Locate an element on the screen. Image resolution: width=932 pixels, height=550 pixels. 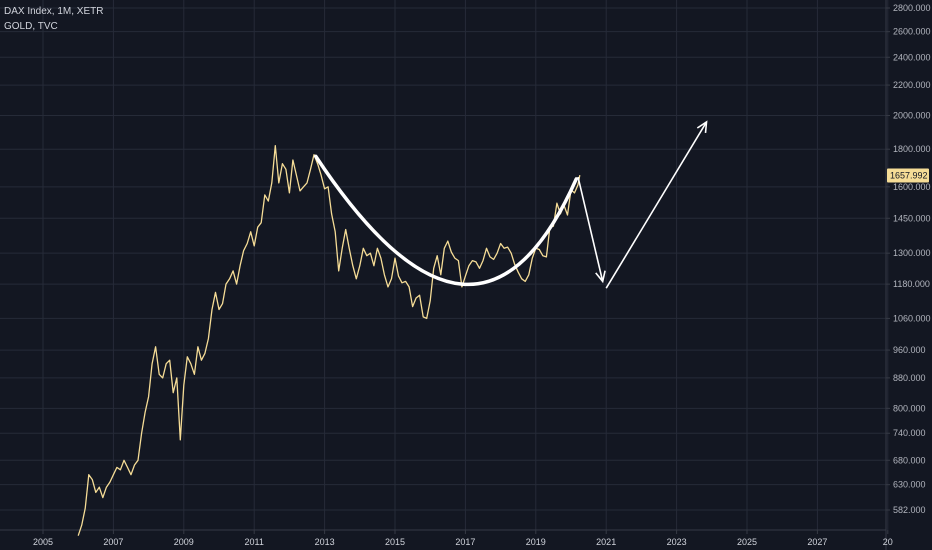
last-price-label: 1657.992 is located at coordinates (909, 175).